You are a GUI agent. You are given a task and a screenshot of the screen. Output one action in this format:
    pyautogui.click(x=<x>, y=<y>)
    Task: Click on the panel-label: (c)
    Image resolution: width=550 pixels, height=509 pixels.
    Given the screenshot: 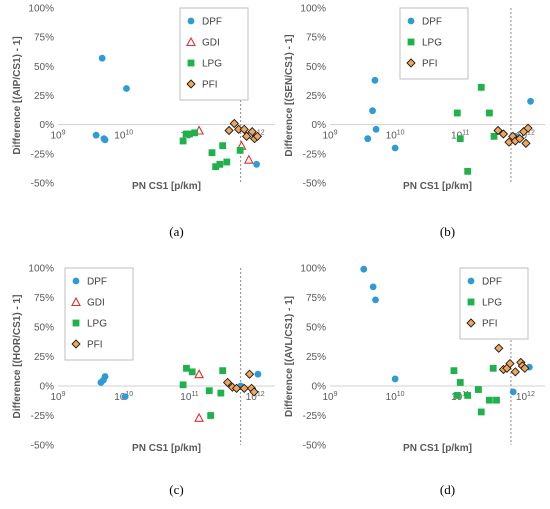 What is the action you would take?
    pyautogui.click(x=176, y=489)
    